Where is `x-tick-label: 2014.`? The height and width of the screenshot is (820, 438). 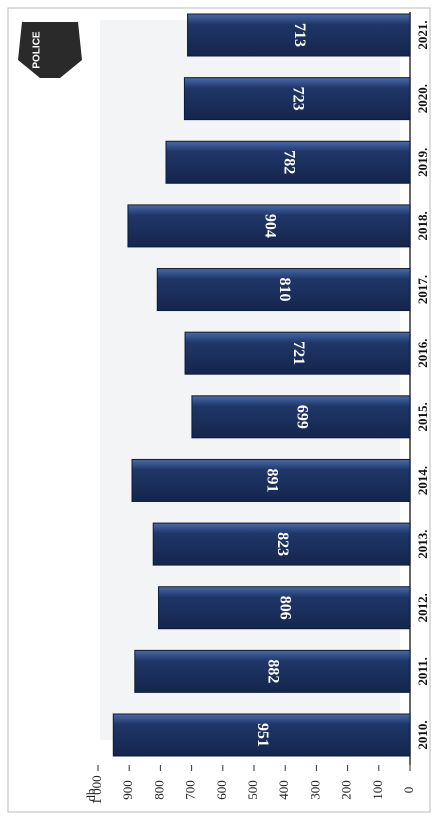 x-tick-label: 2014. is located at coordinates (422, 480).